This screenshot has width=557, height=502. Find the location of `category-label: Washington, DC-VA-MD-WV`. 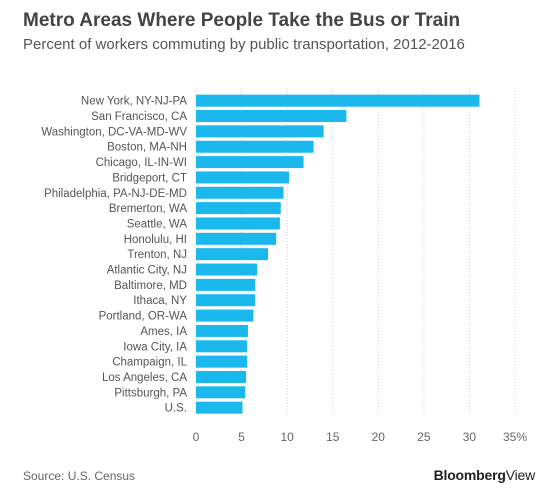

category-label: Washington, DC-VA-MD-WV is located at coordinates (114, 132).